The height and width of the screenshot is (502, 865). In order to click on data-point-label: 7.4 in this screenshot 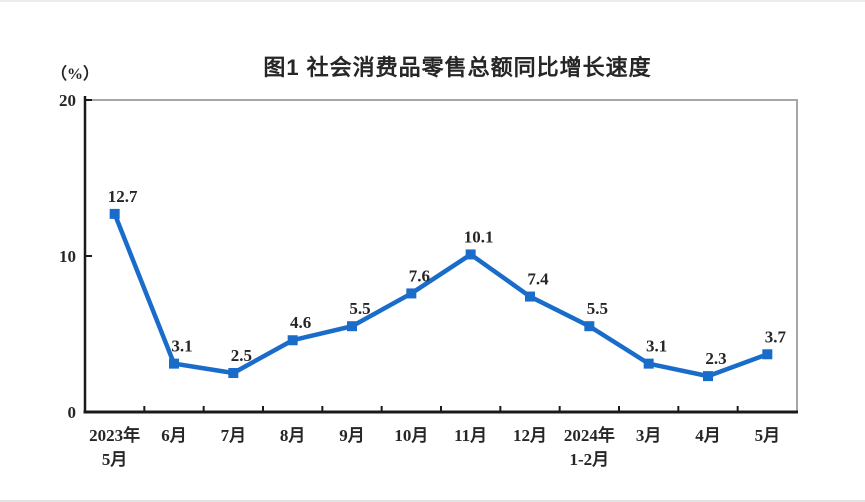, I will do `click(538, 279)`.